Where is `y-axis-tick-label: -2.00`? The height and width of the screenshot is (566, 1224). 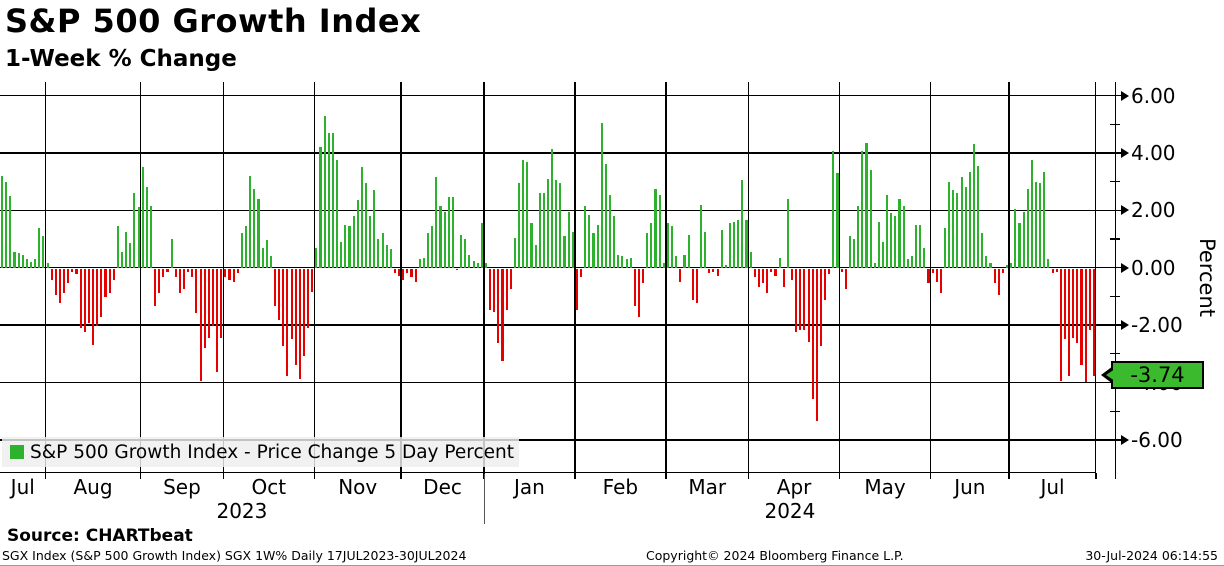
y-axis-tick-label: -2.00 is located at coordinates (1157, 325).